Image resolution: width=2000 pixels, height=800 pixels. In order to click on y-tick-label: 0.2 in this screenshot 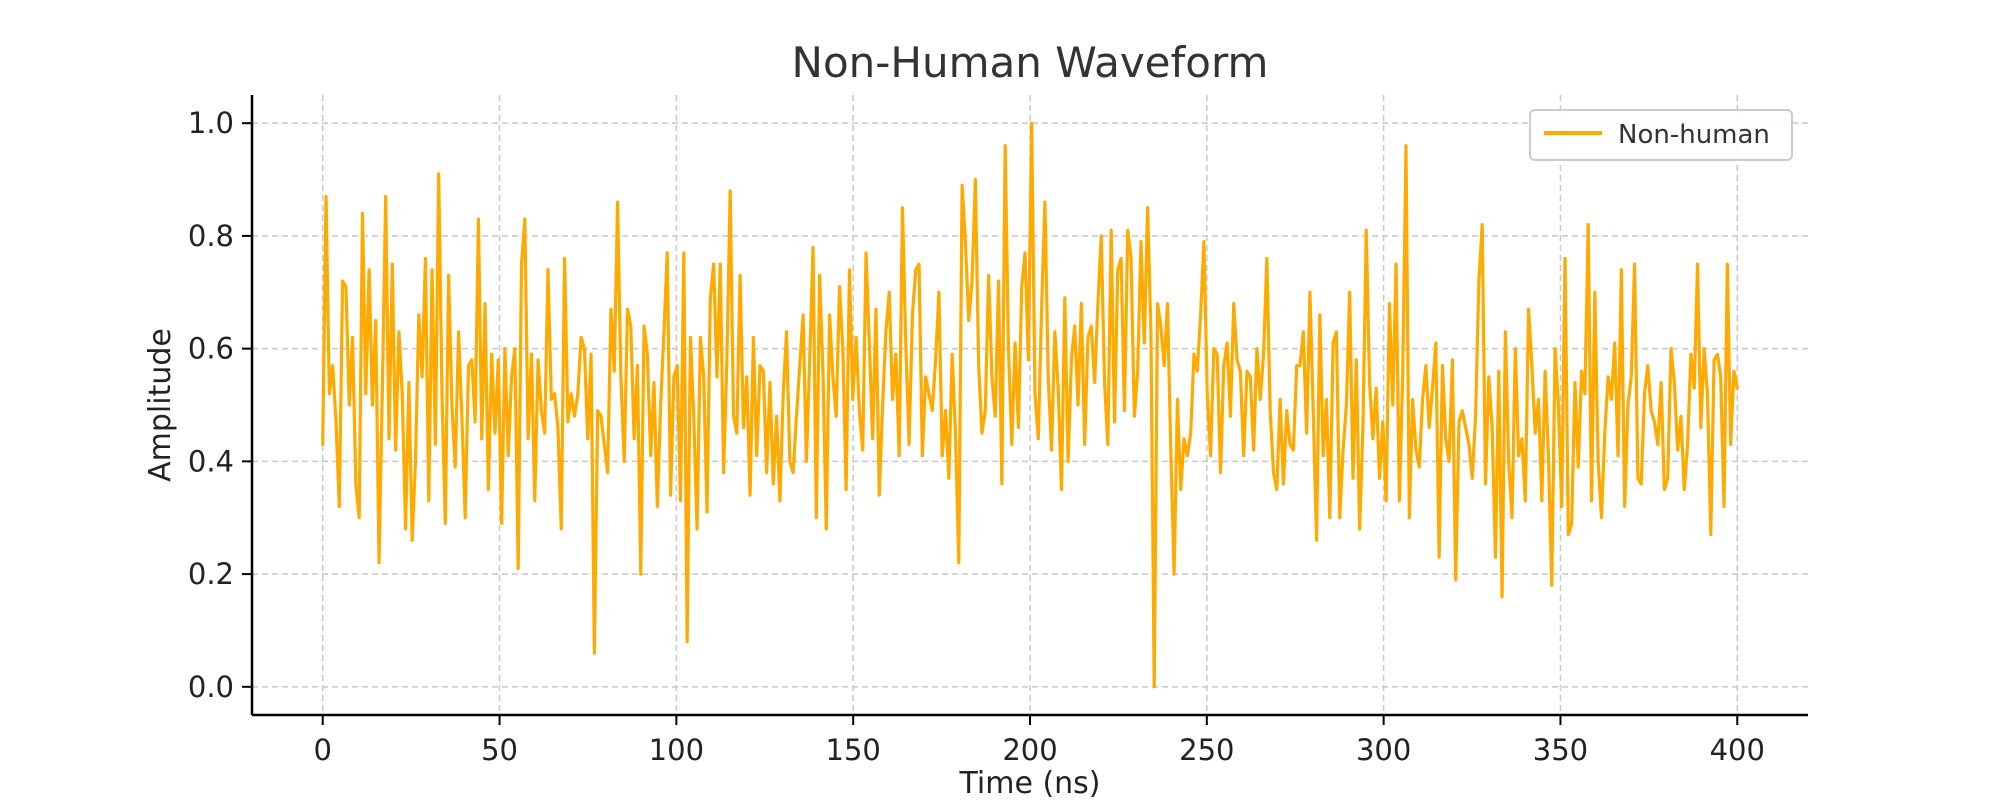, I will do `click(211, 574)`.